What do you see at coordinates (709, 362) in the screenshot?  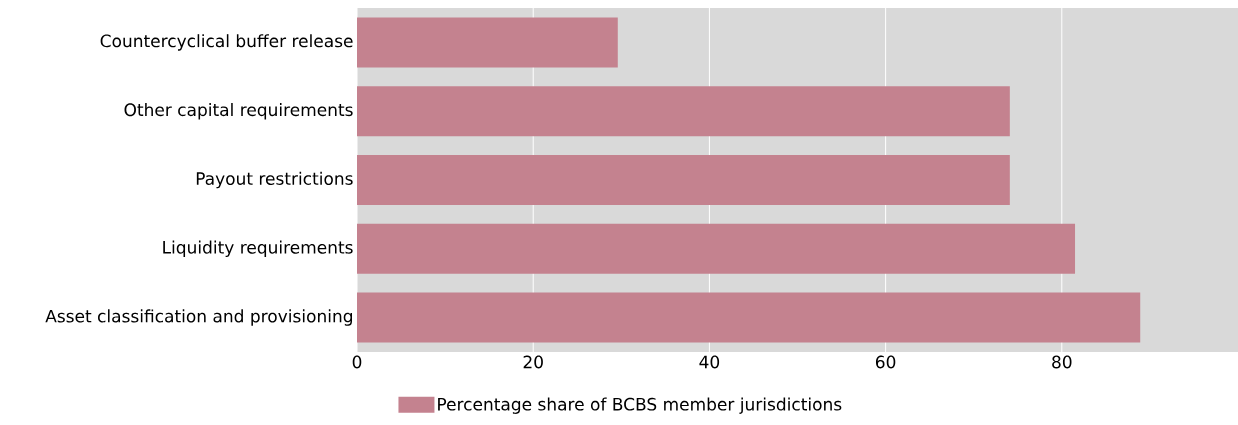 I see `x-tick-label: 40` at bounding box center [709, 362].